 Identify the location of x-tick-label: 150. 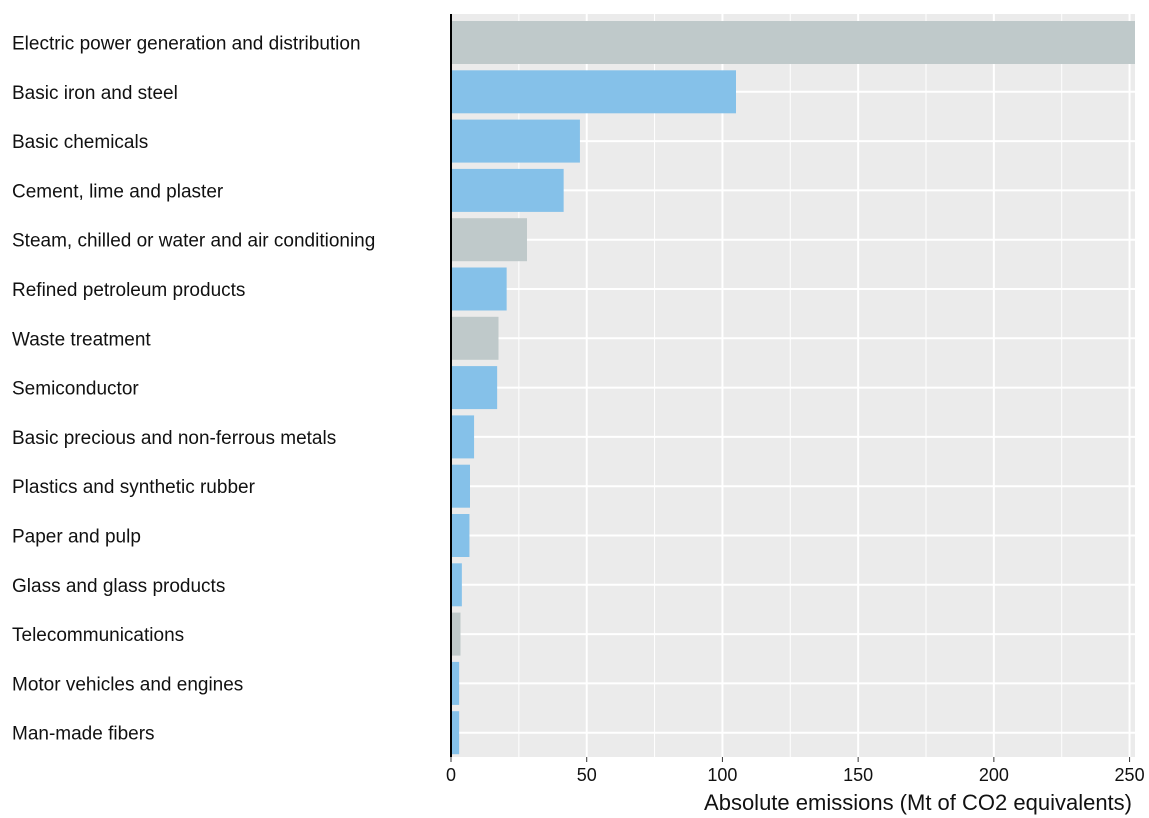
(858, 775).